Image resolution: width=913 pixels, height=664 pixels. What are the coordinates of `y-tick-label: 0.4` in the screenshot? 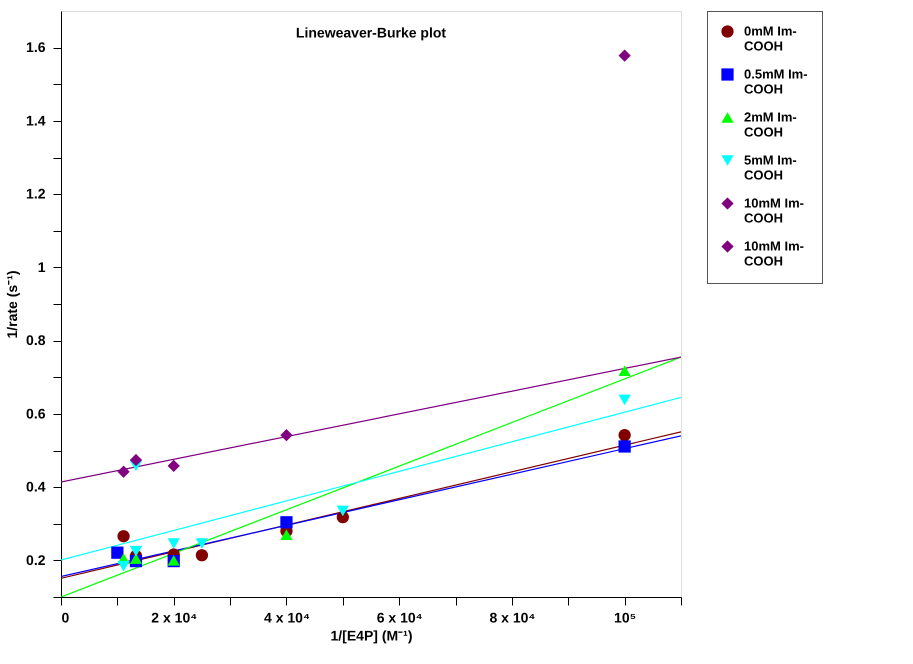 It's located at (36, 486).